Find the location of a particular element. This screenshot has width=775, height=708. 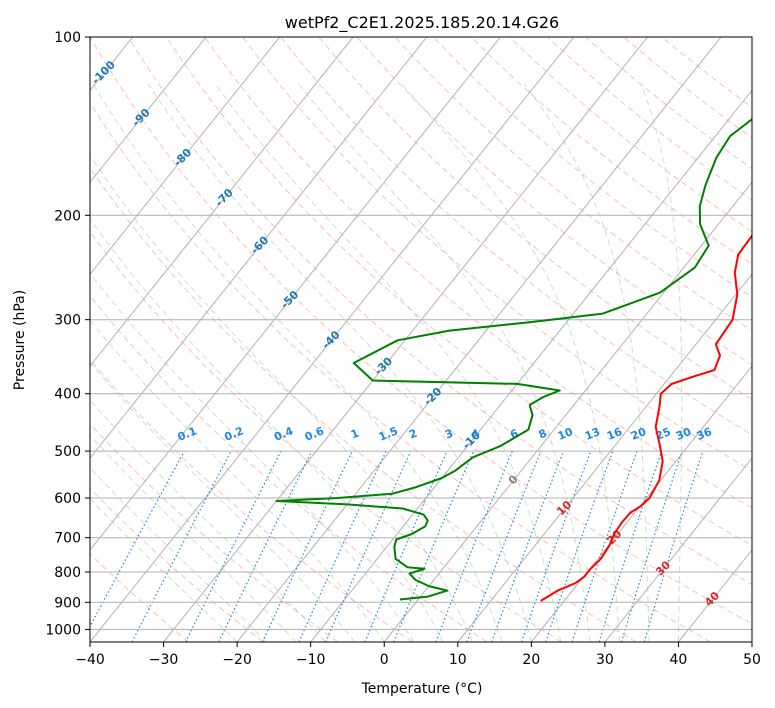

y-tick-label: 1000 is located at coordinates (63, 630).